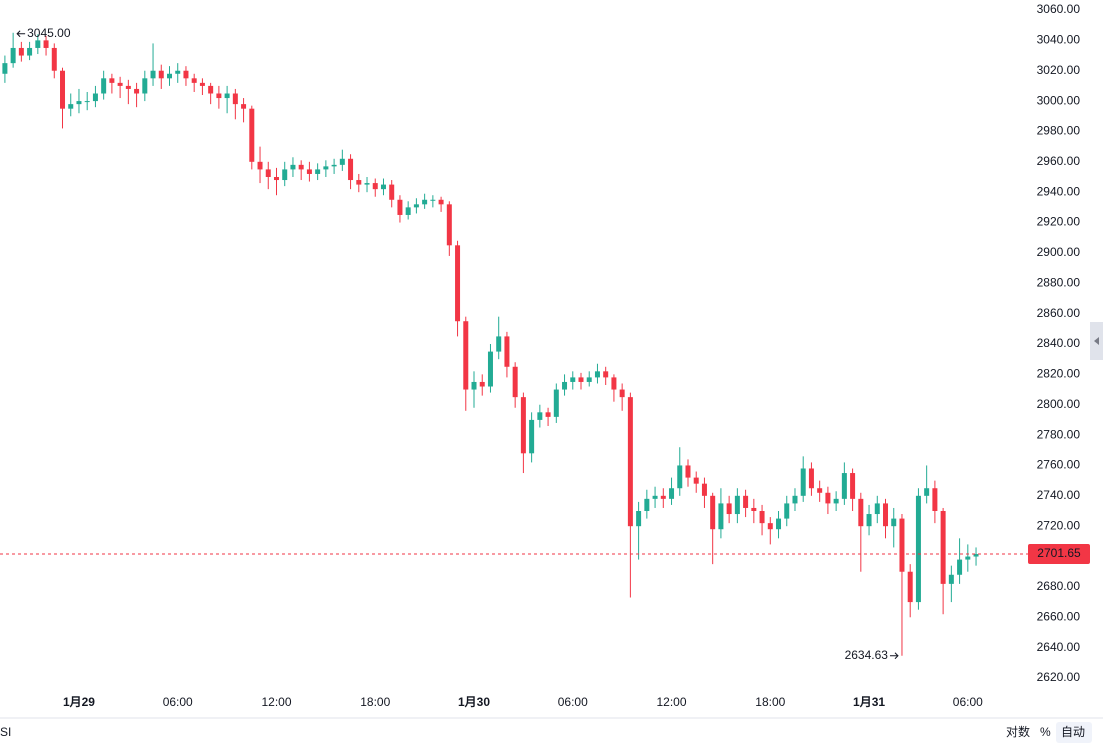  What do you see at coordinates (1059, 495) in the screenshot?
I see `y-tick-label: 2740.00` at bounding box center [1059, 495].